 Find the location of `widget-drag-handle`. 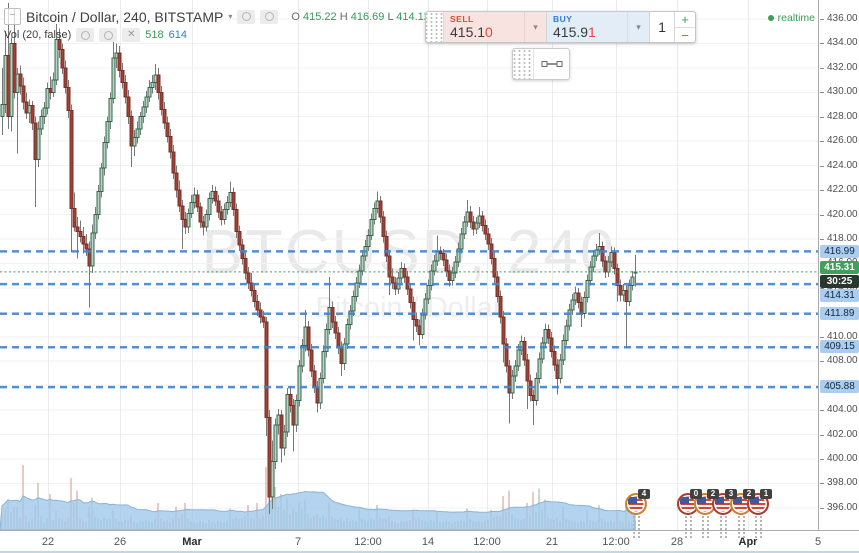

widget-drag-handle is located at coordinates (435, 27).